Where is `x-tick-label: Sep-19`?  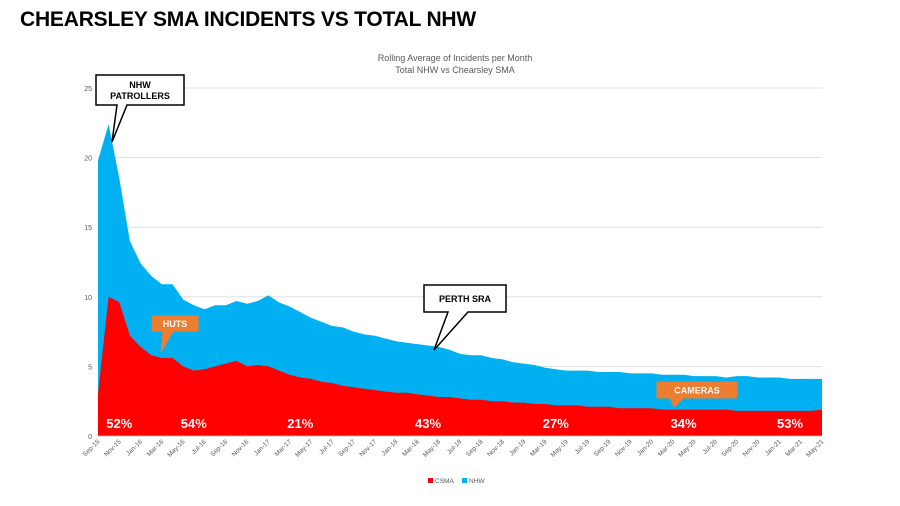 x-tick-label: Sep-19 is located at coordinates (603, 448).